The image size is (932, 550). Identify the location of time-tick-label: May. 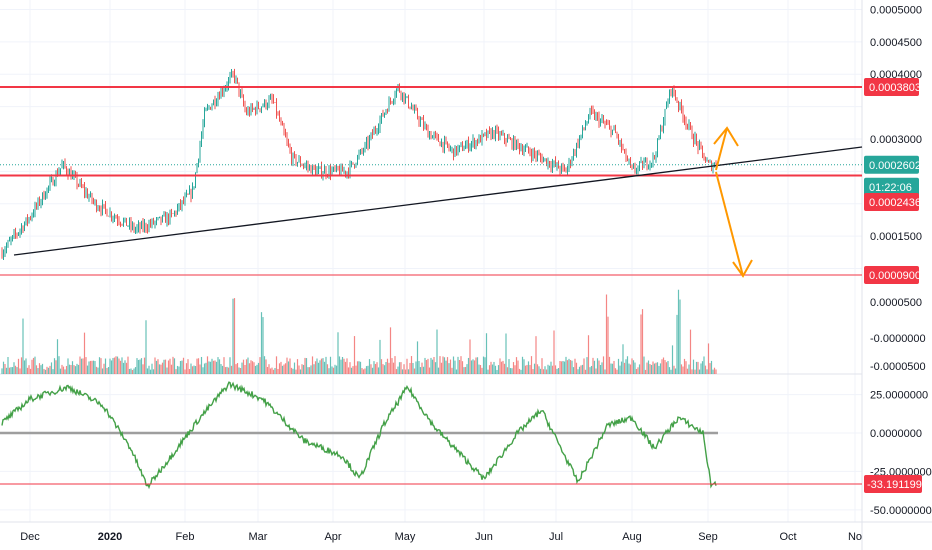
(405, 537).